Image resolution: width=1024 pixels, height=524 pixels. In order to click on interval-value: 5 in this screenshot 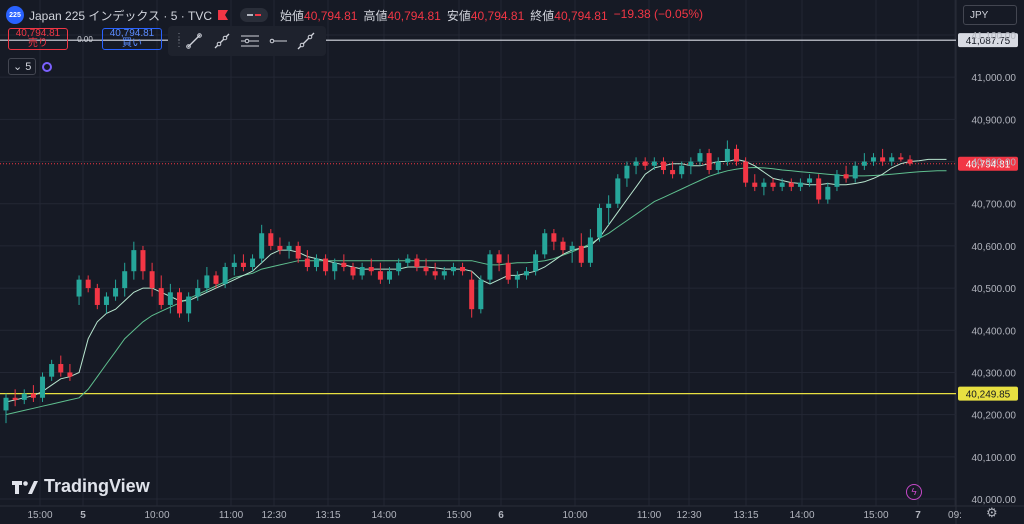, I will do `click(28, 66)`.